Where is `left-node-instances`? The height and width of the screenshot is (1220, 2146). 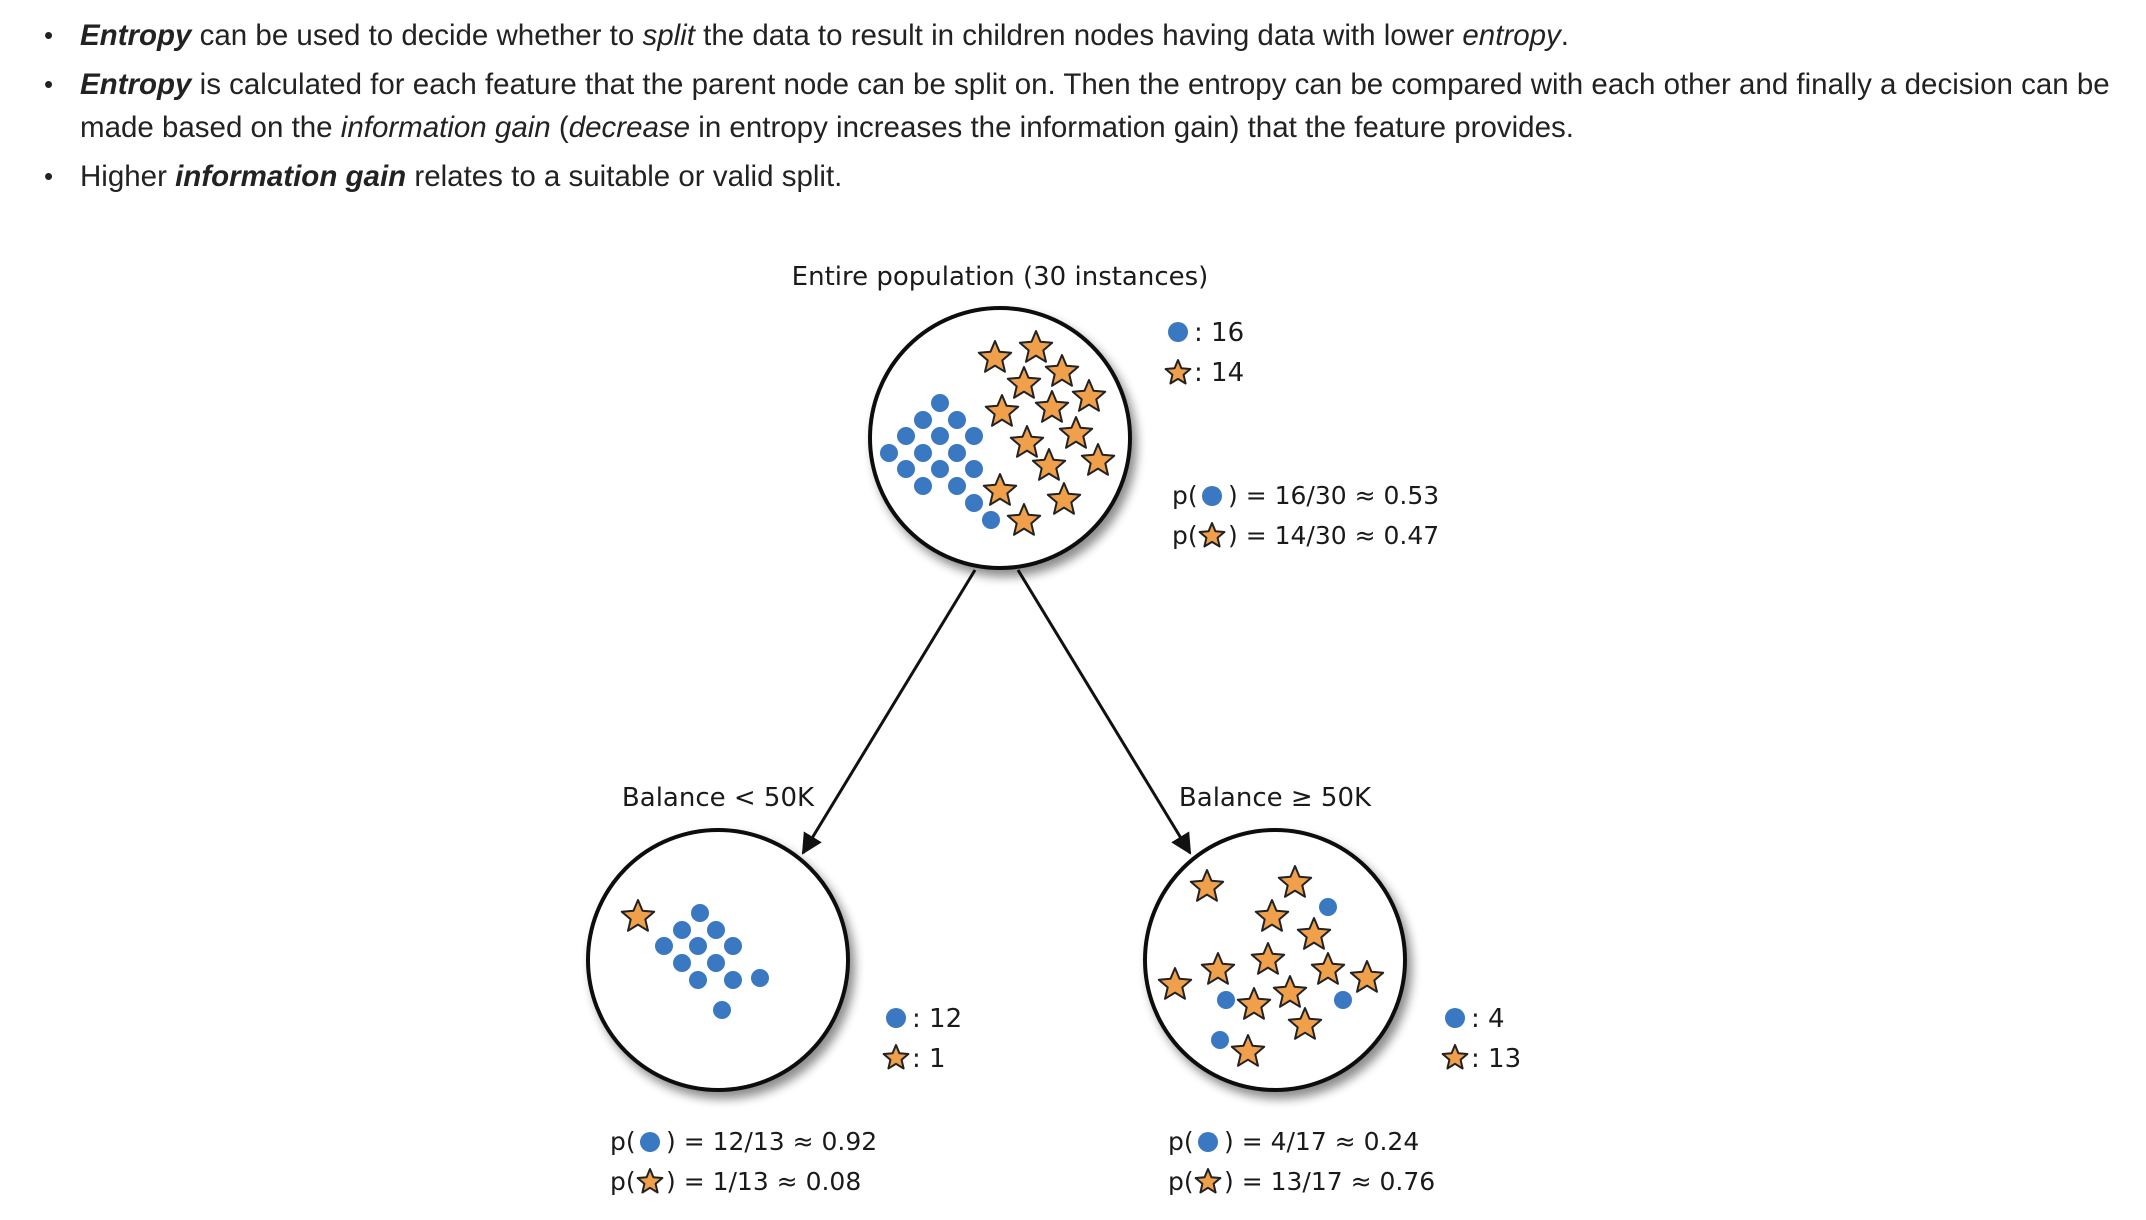
left-node-instances is located at coordinates (694, 959).